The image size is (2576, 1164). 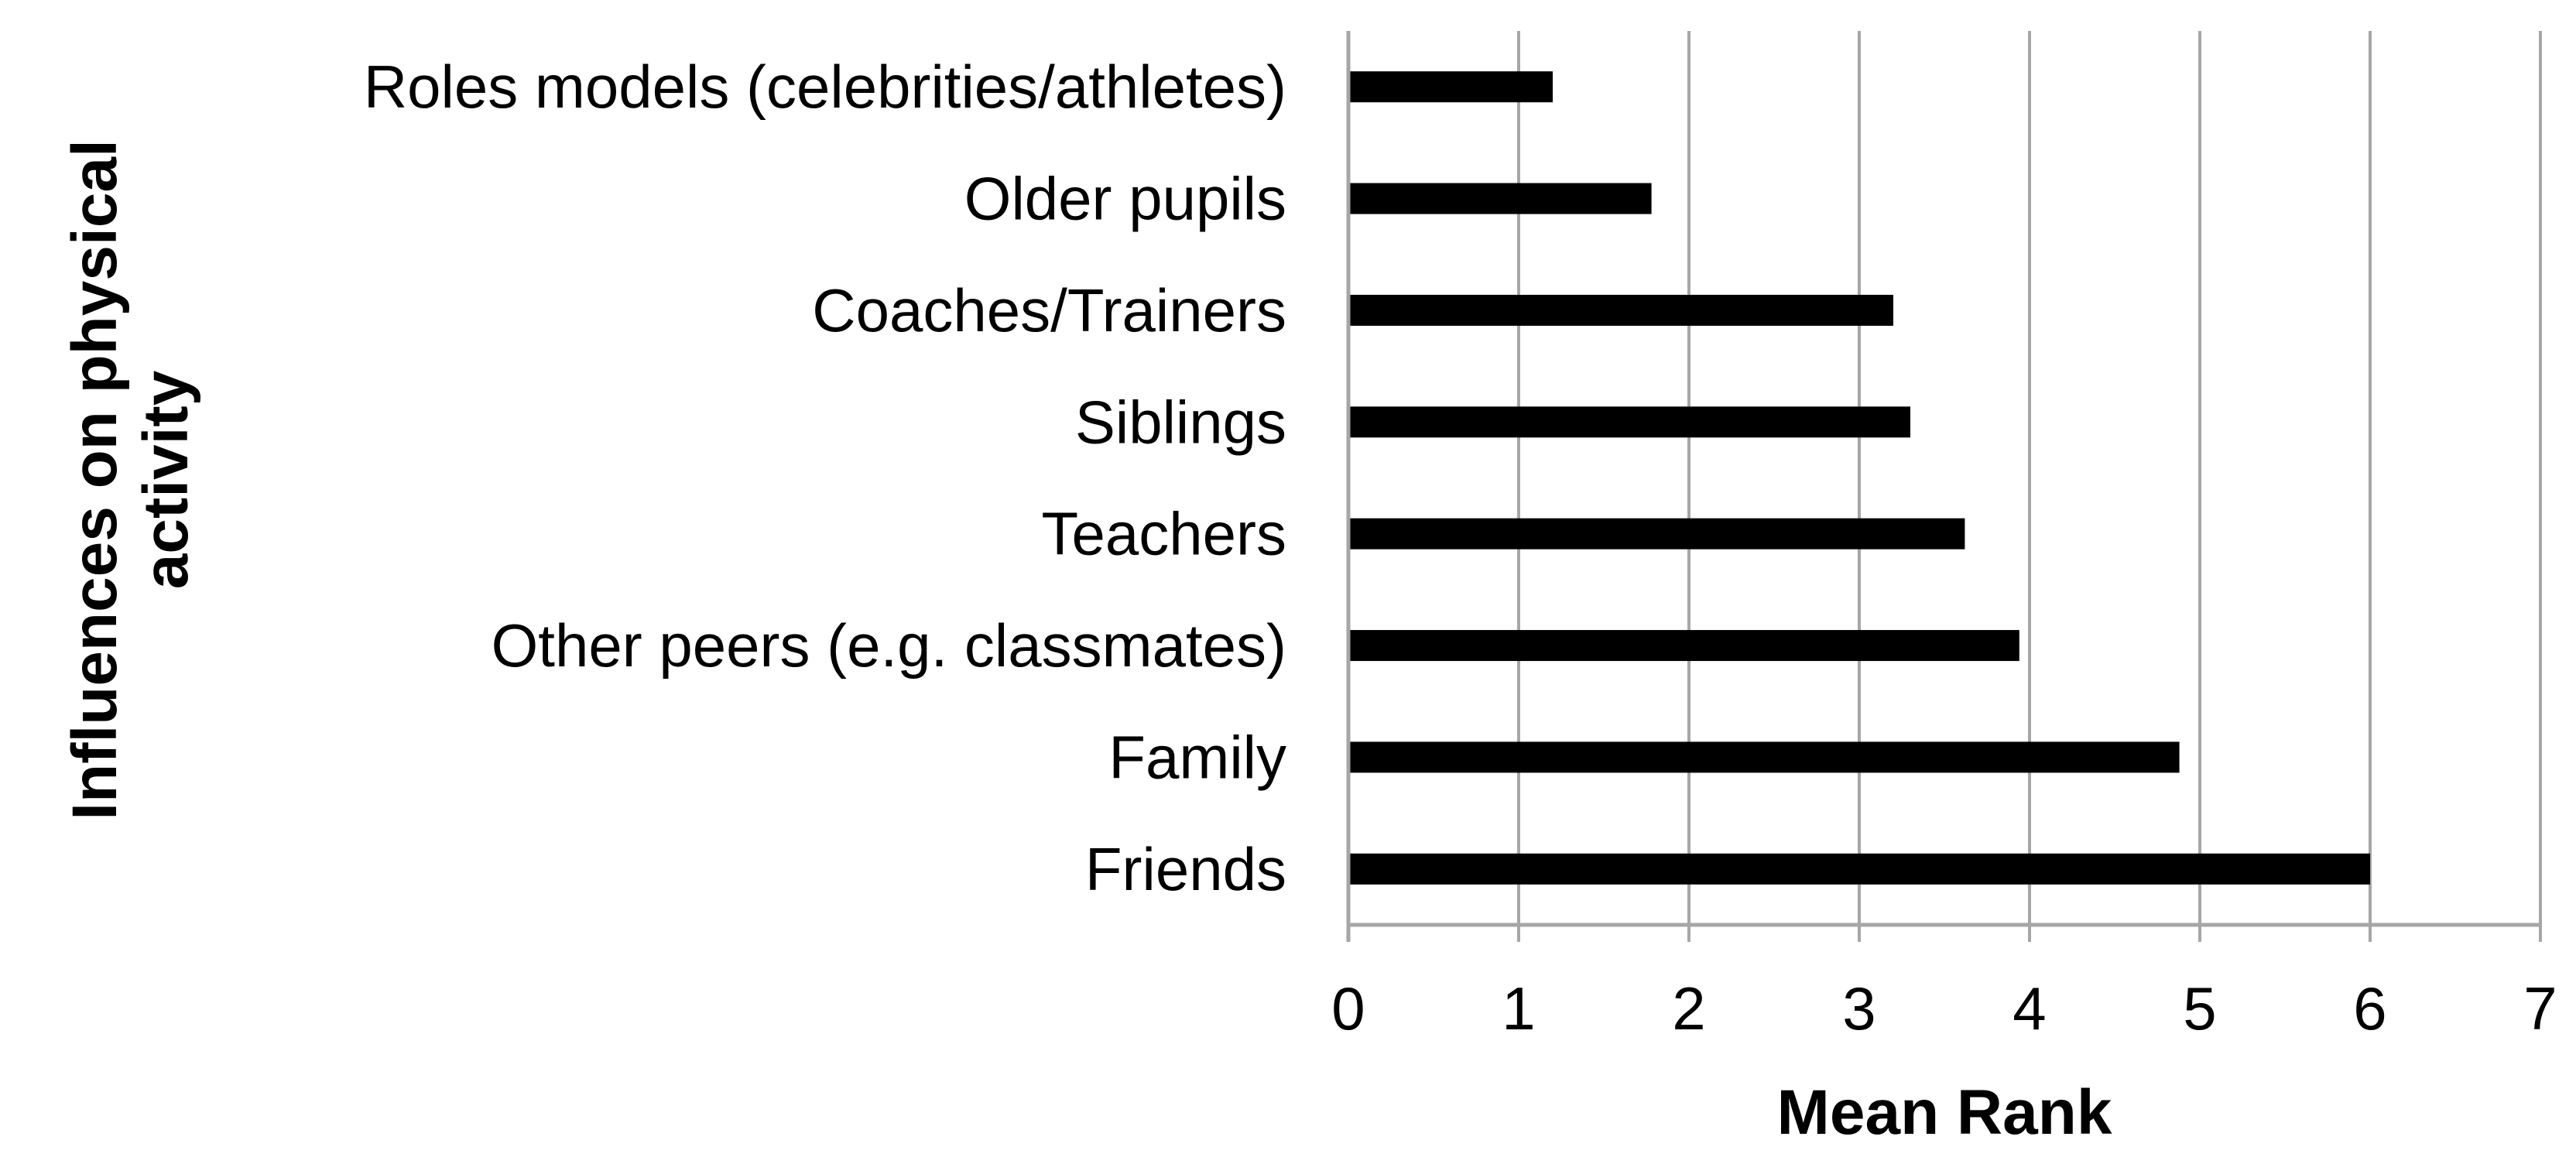 I want to click on category-label: Older pupils, so click(x=1125, y=199).